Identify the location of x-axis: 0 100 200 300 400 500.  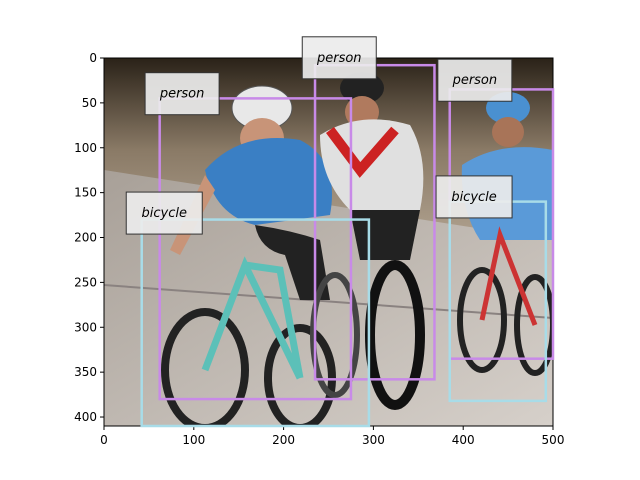
(332, 436).